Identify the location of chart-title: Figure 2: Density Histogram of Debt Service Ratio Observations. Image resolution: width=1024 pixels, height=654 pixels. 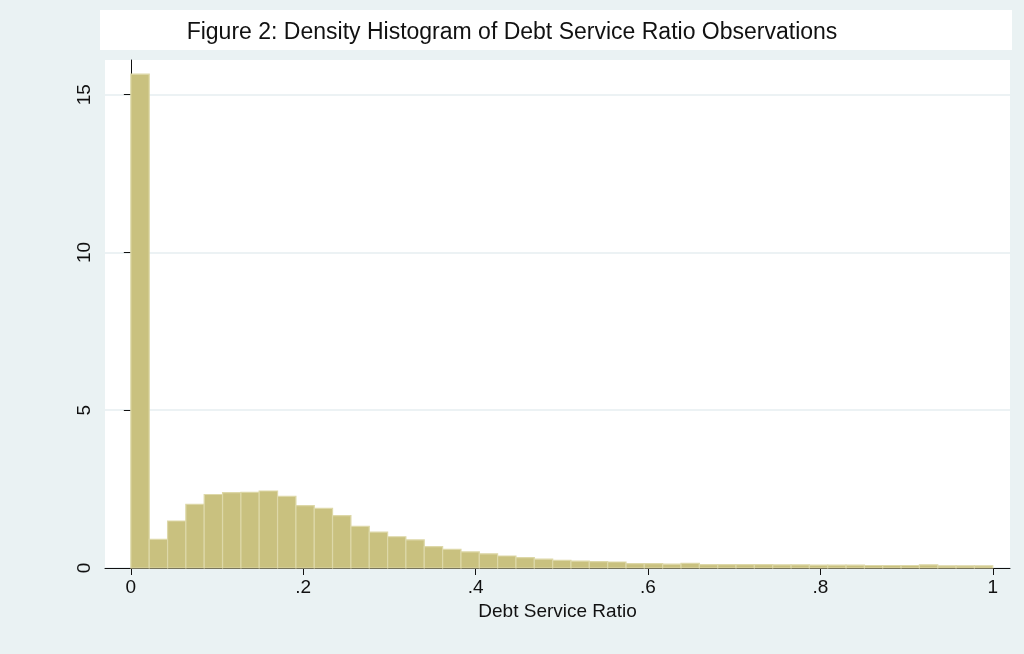
(512, 30).